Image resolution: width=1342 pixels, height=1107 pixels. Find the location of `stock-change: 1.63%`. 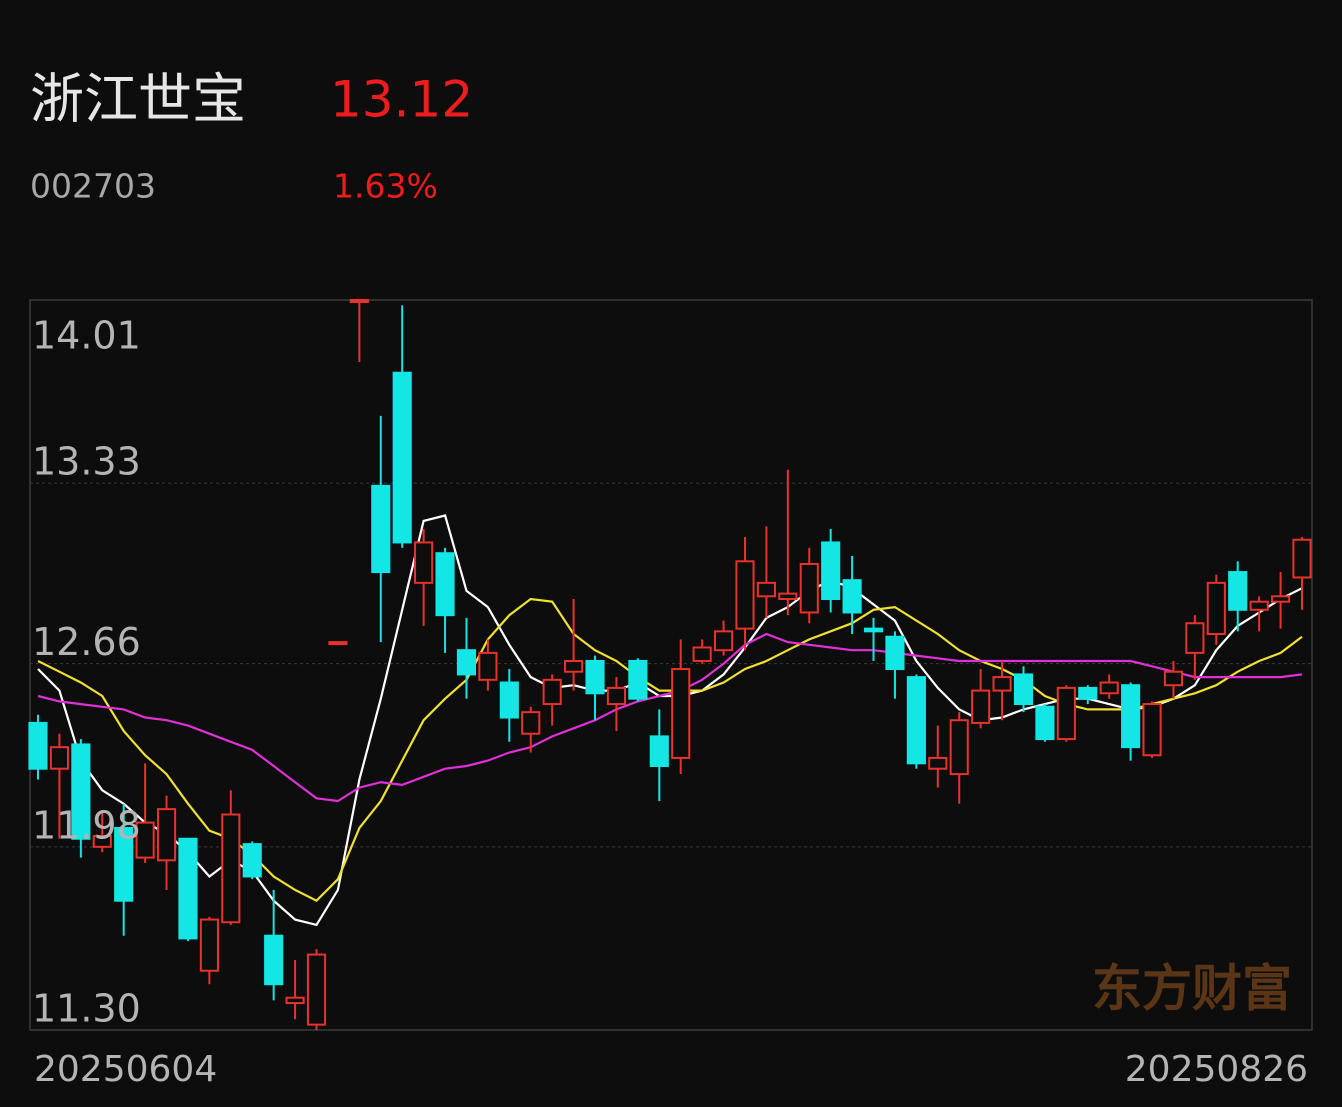

stock-change: 1.63% is located at coordinates (385, 186).